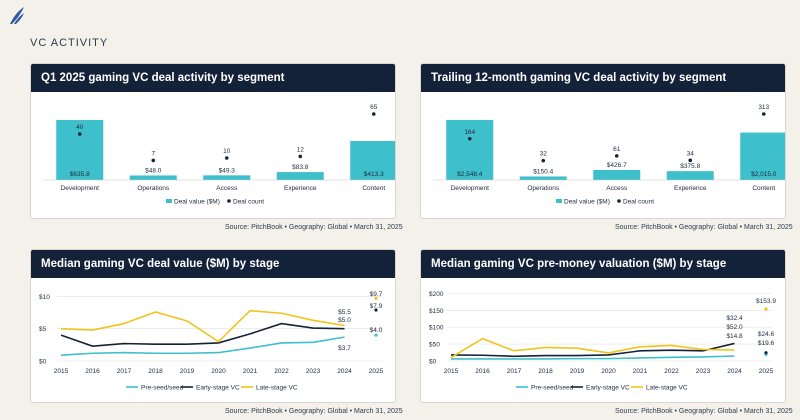  What do you see at coordinates (734, 318) in the screenshot?
I see `end-value-label: $32.4` at bounding box center [734, 318].